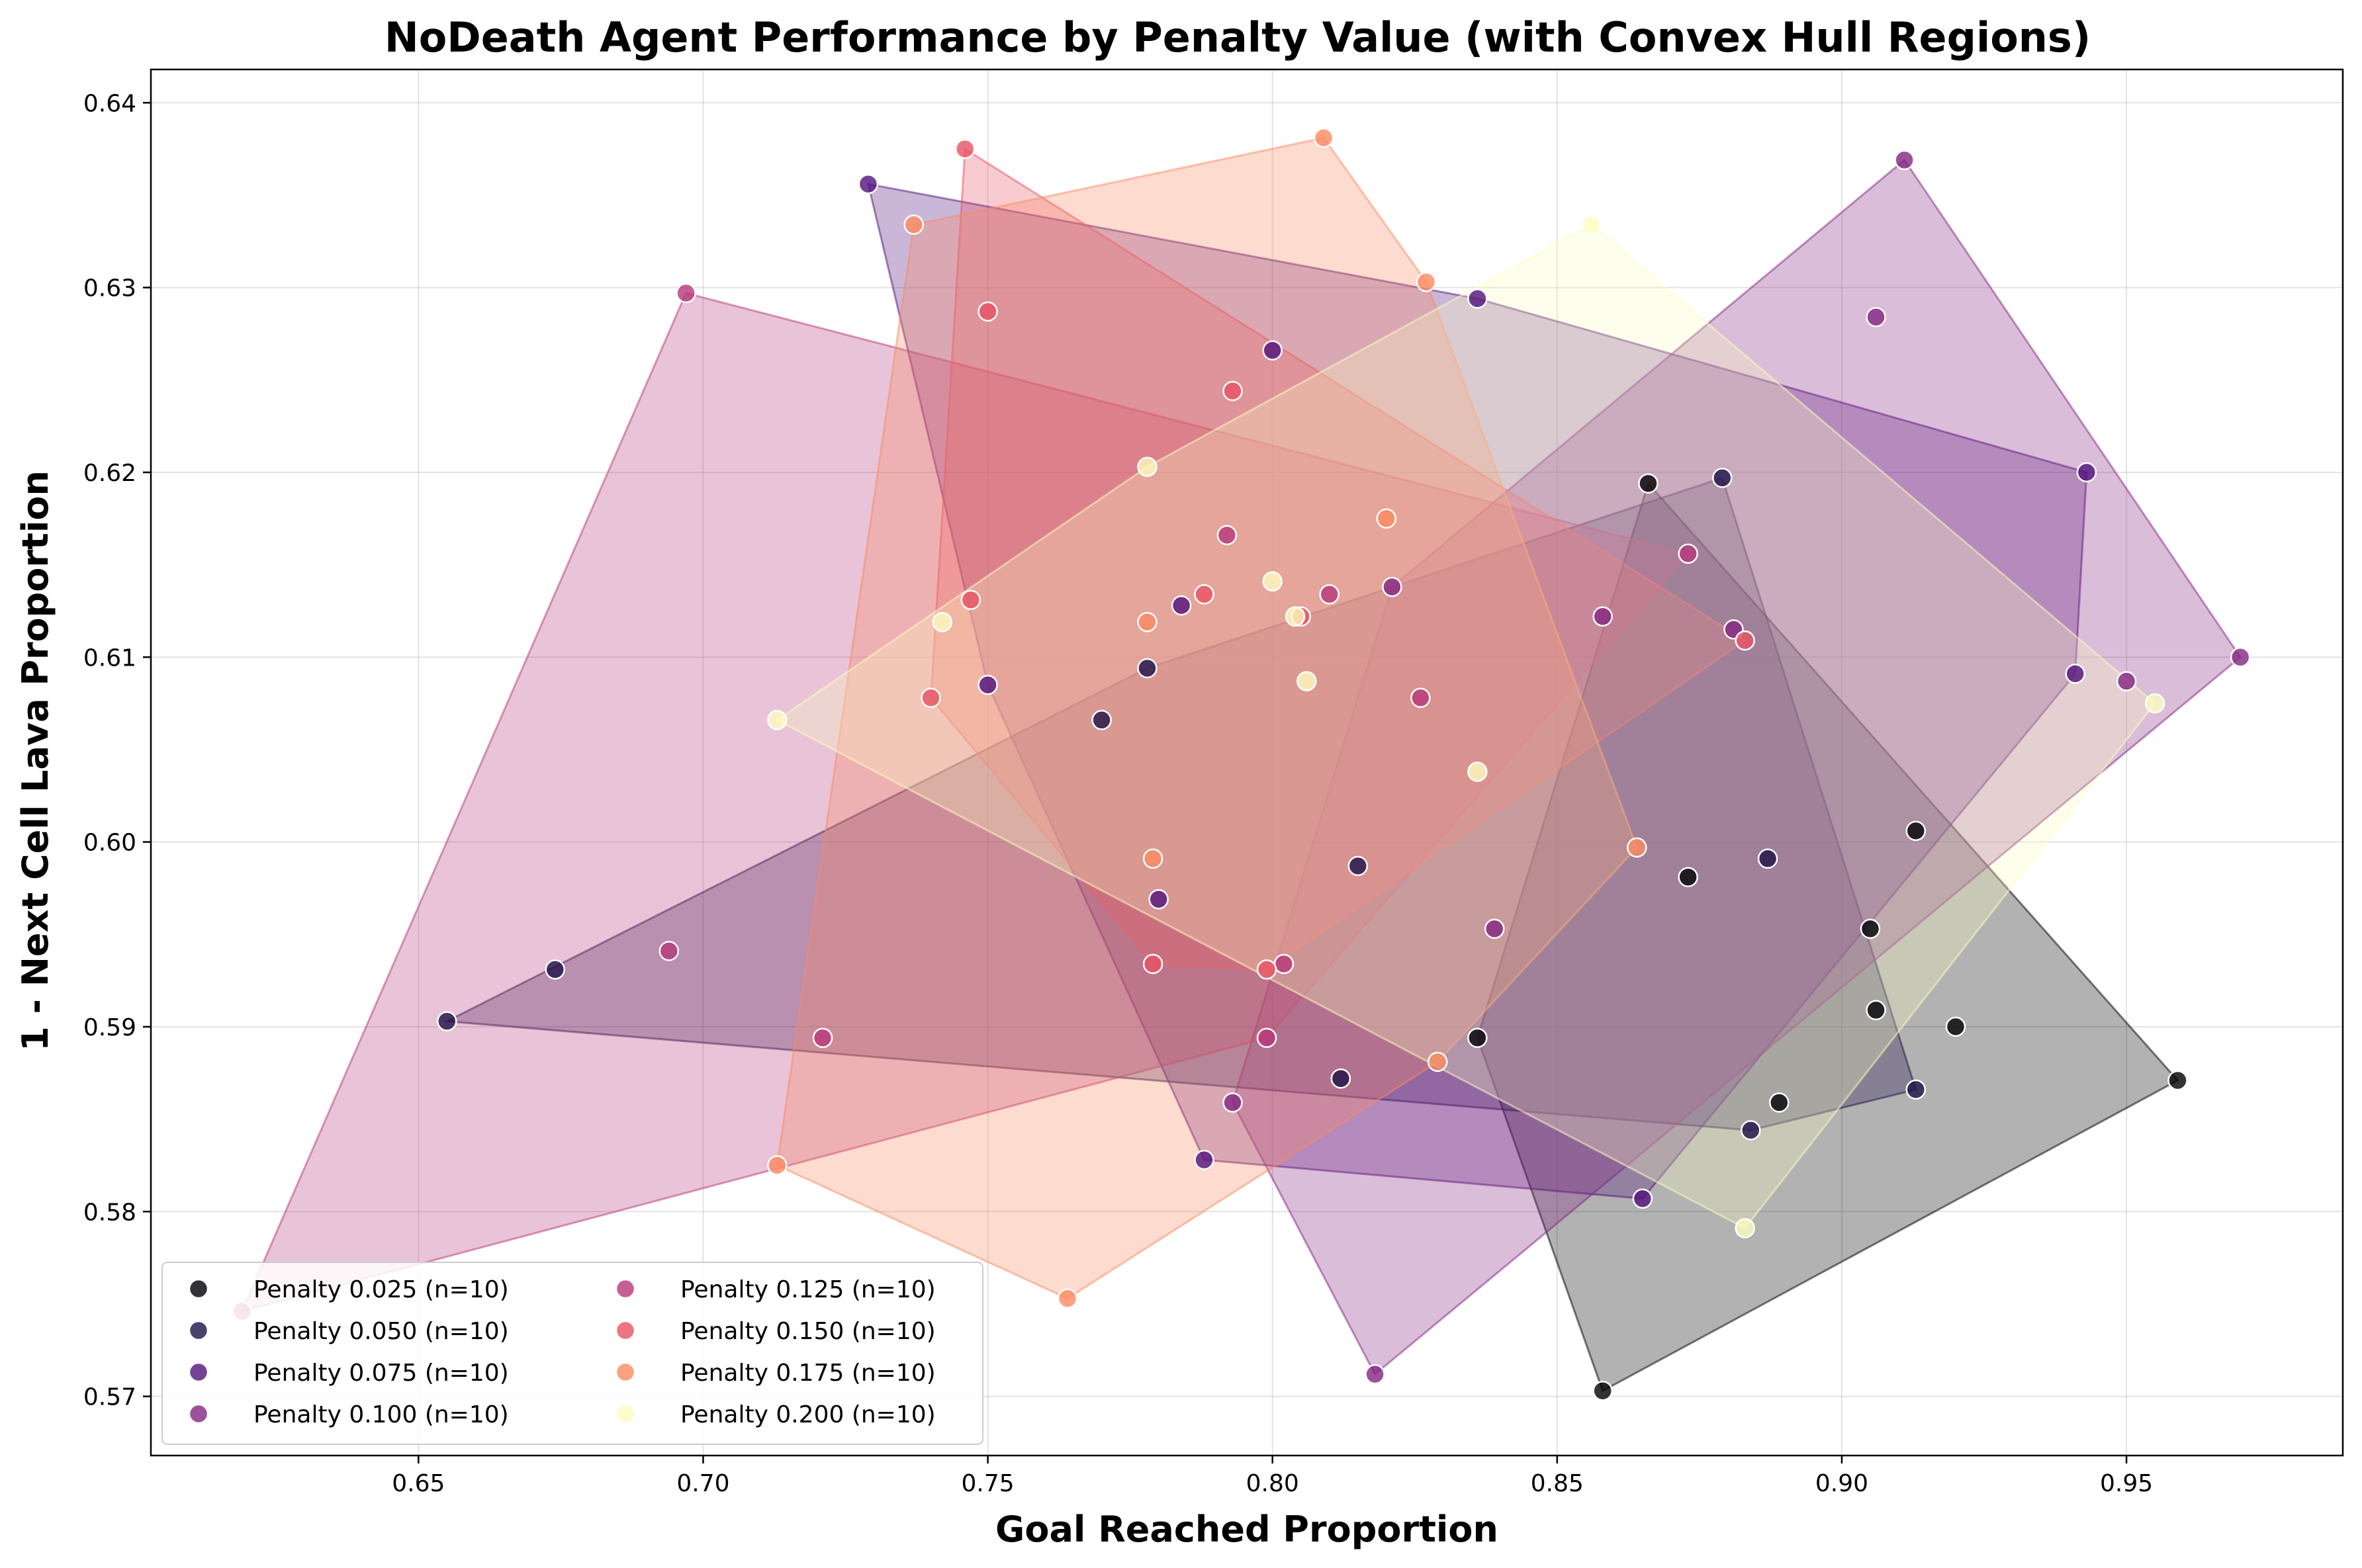  What do you see at coordinates (109, 658) in the screenshot?
I see `y-tick-label: 0.61` at bounding box center [109, 658].